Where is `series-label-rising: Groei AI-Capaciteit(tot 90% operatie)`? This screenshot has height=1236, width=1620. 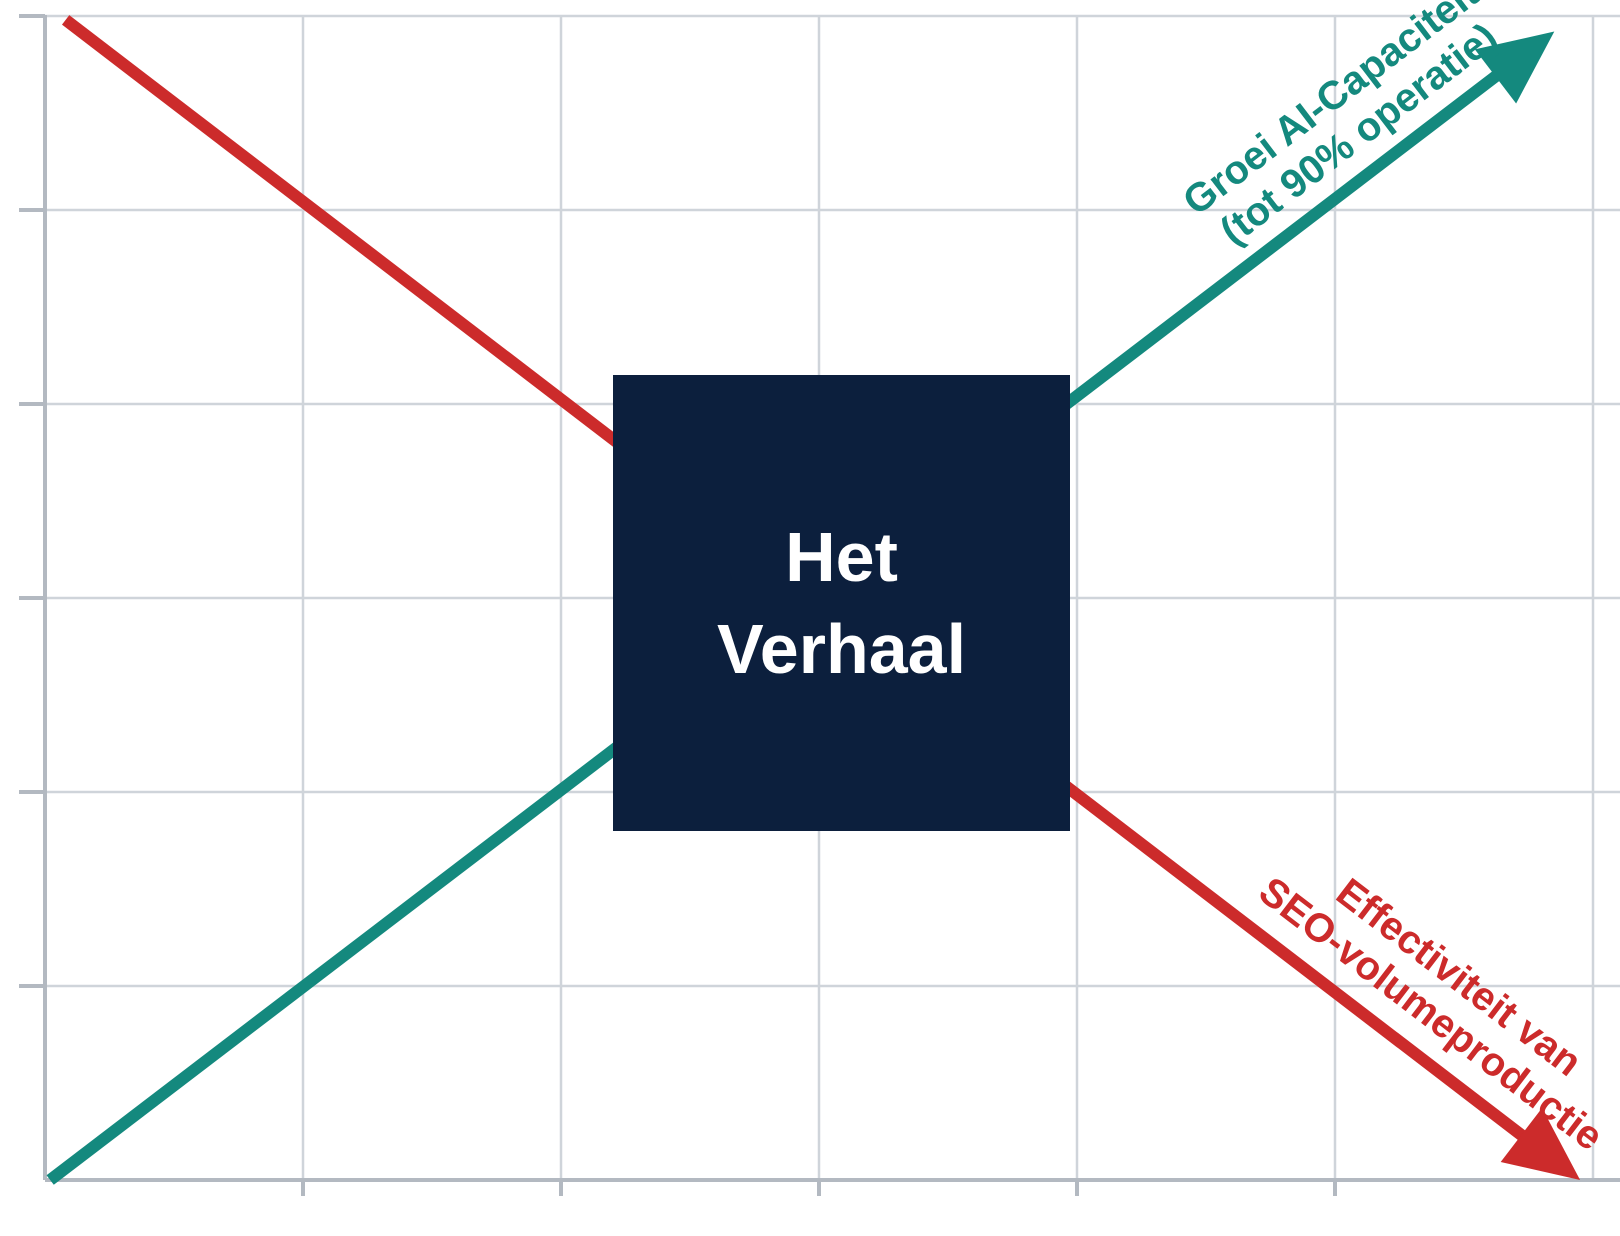 series-label-rising: Groei AI-Capaciteit(tot 90% operatie) is located at coordinates (1340, 127).